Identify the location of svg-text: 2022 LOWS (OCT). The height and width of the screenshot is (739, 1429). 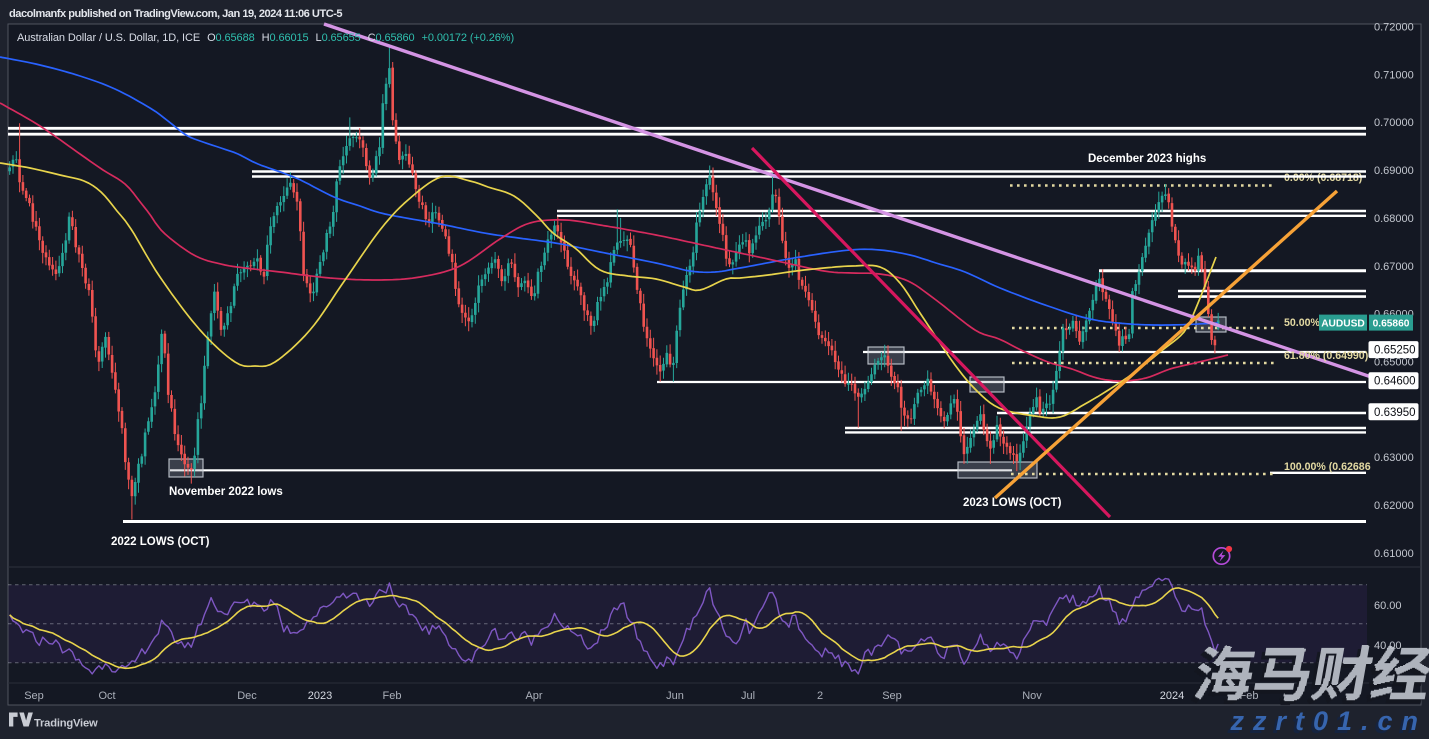
(160, 542).